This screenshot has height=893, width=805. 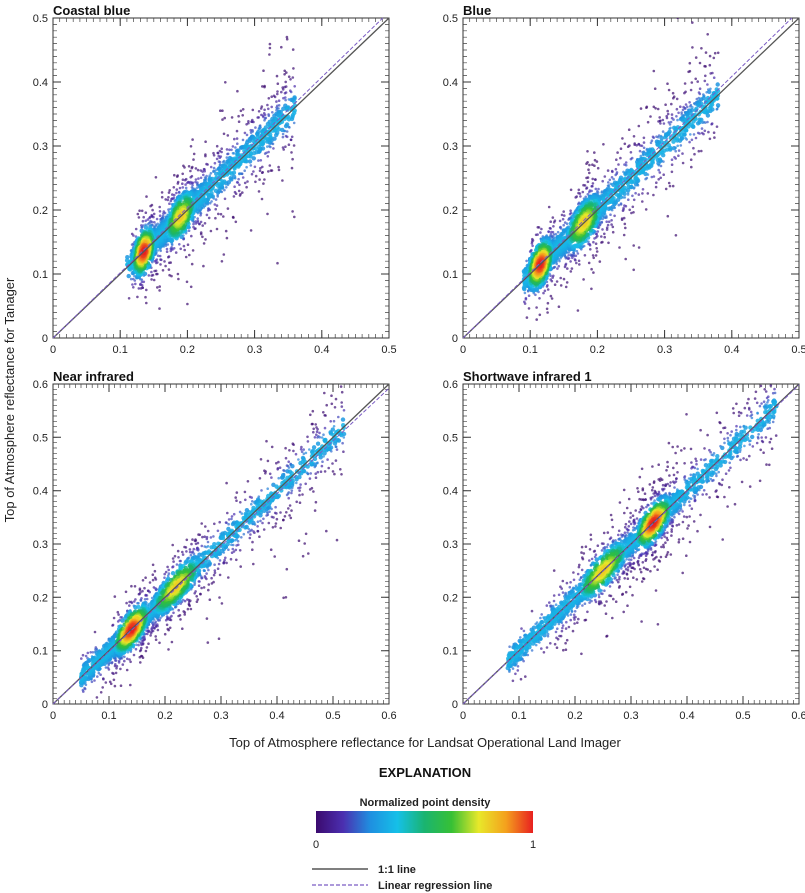 What do you see at coordinates (597, 350) in the screenshot?
I see `x-tick-label: 0.2` at bounding box center [597, 350].